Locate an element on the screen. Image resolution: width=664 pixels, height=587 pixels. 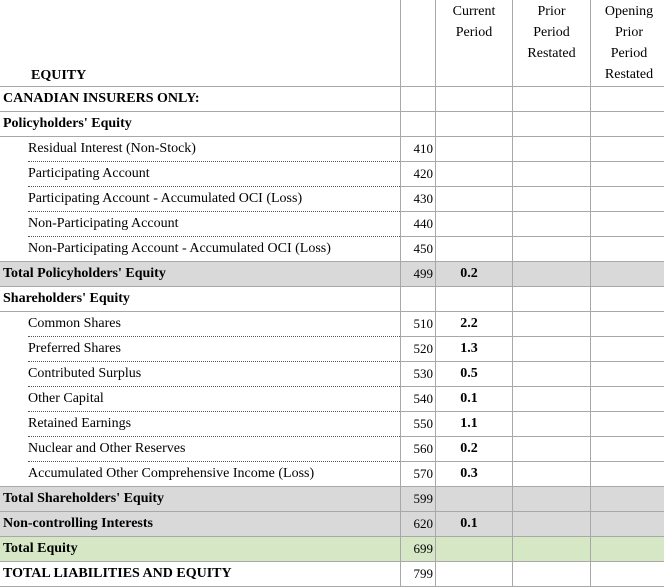
row-current-value: 0.1 is located at coordinates (474, 399).